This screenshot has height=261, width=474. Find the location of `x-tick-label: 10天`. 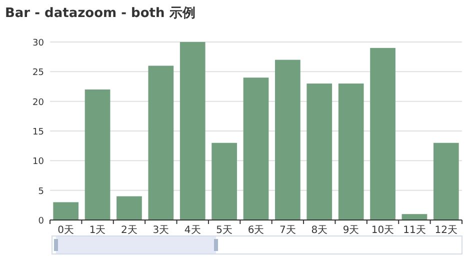

x-tick-label: 10天 is located at coordinates (382, 230).